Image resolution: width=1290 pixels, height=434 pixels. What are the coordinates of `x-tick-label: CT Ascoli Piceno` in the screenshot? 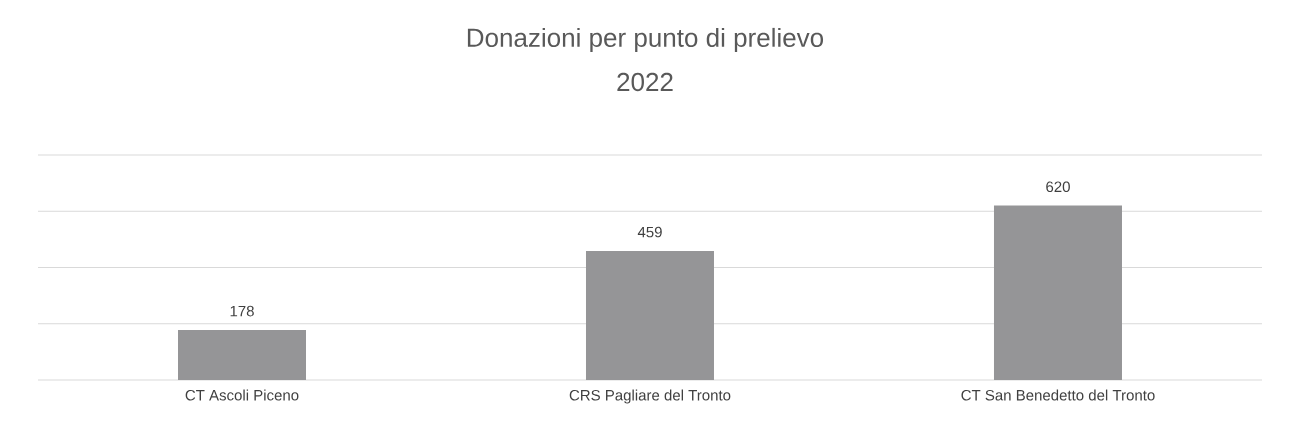 It's located at (242, 395).